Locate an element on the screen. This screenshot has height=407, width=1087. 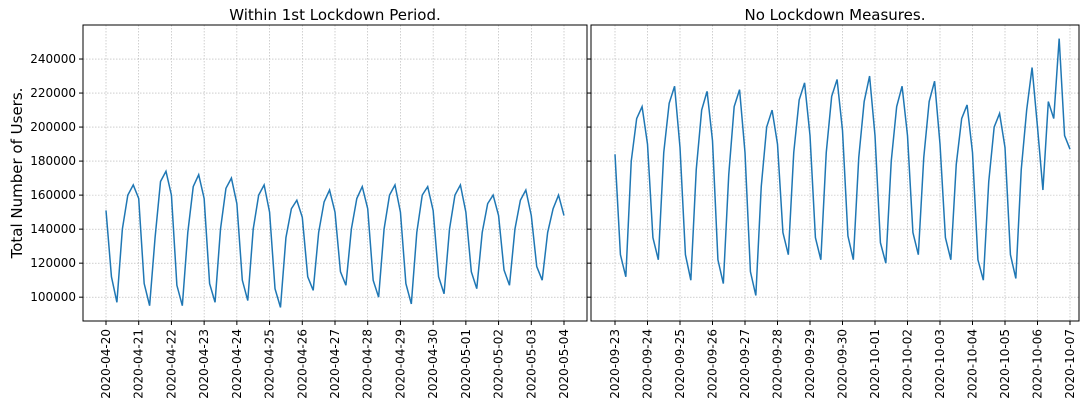
y-tick-label: 200000 is located at coordinates (53, 127).